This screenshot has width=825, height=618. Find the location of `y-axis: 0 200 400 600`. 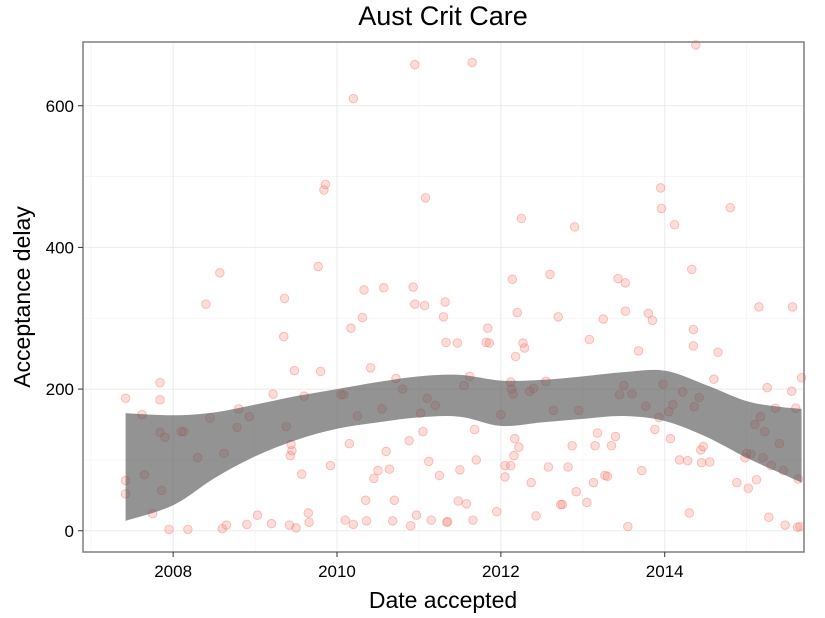

y-axis: 0 200 400 600 is located at coordinates (64, 319).